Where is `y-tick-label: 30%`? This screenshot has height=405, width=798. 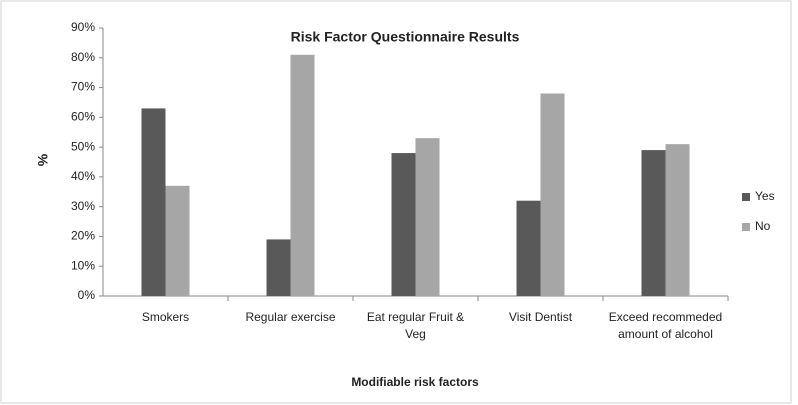 y-tick-label: 30% is located at coordinates (83, 206).